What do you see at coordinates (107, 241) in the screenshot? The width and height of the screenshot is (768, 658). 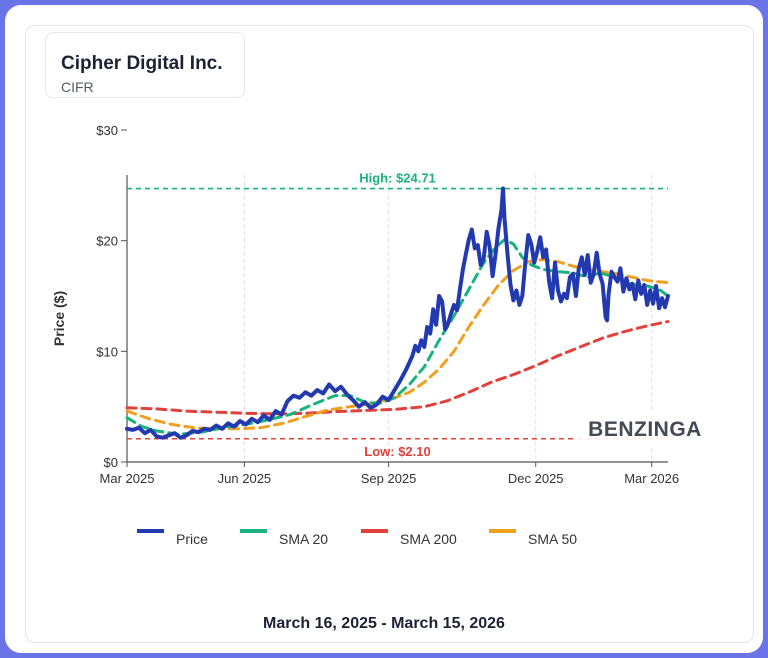 I see `y-tick-label: $20` at bounding box center [107, 241].